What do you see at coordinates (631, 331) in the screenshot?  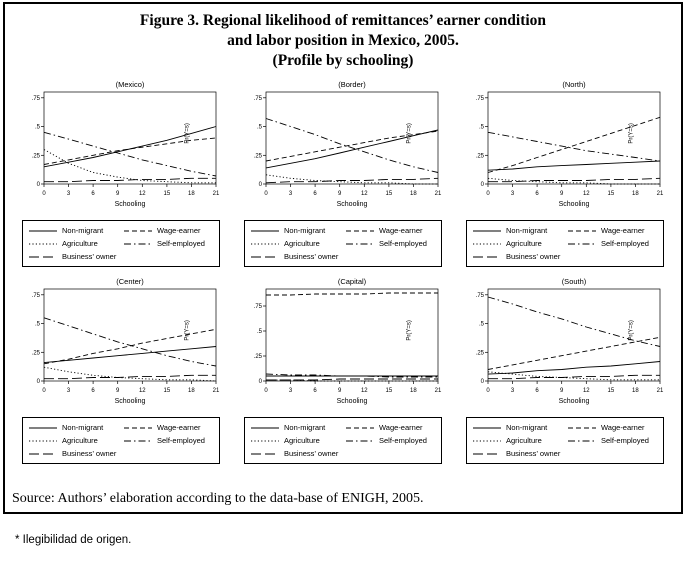 I see `y-axis-label: Pr(Y=s)` at bounding box center [631, 331].